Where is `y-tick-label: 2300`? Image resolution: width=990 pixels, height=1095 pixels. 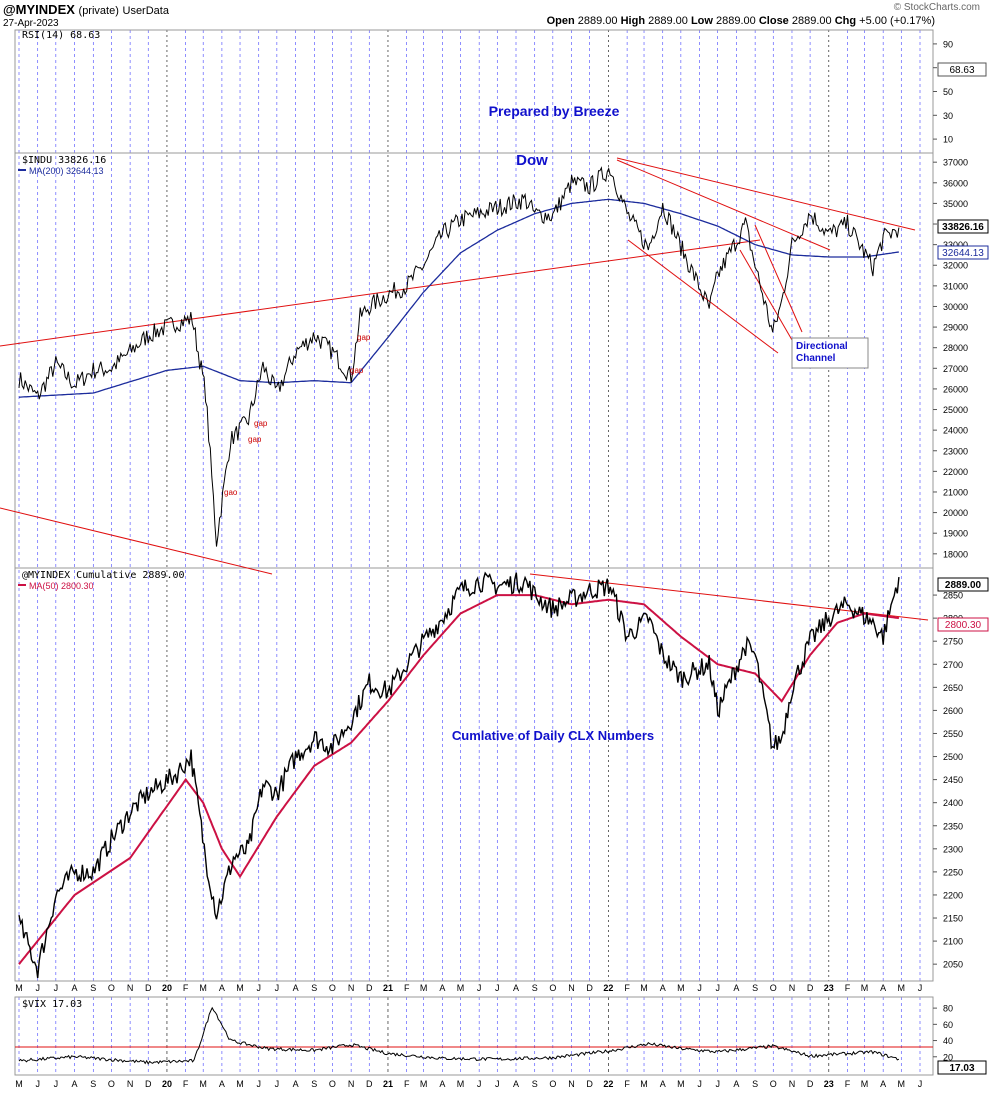 y-tick-label: 2300 is located at coordinates (953, 849).